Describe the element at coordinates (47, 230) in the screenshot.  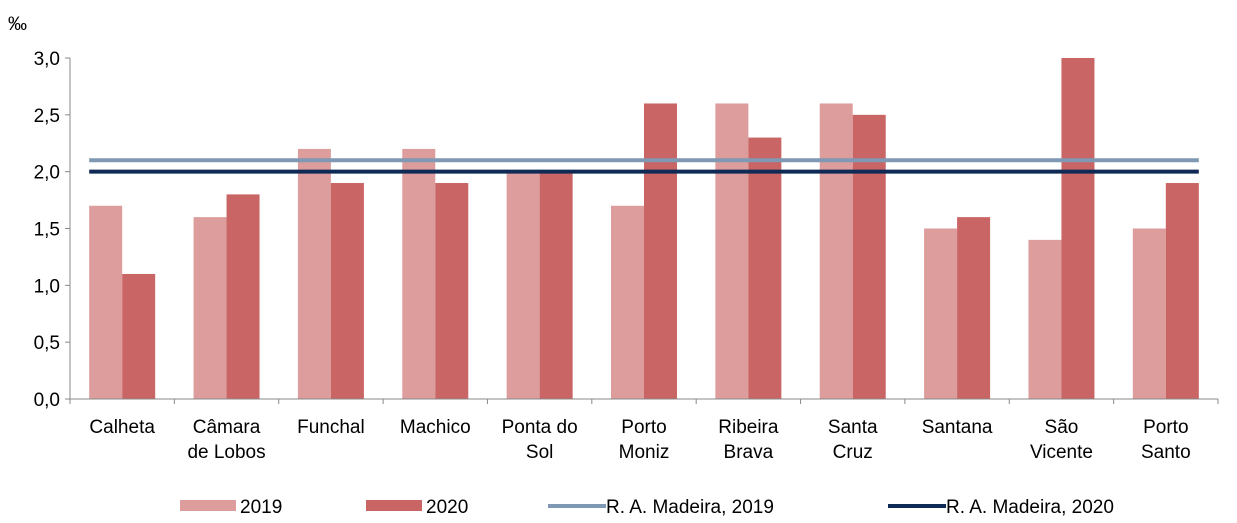
I see `y-tick-label: 1,5` at that location.